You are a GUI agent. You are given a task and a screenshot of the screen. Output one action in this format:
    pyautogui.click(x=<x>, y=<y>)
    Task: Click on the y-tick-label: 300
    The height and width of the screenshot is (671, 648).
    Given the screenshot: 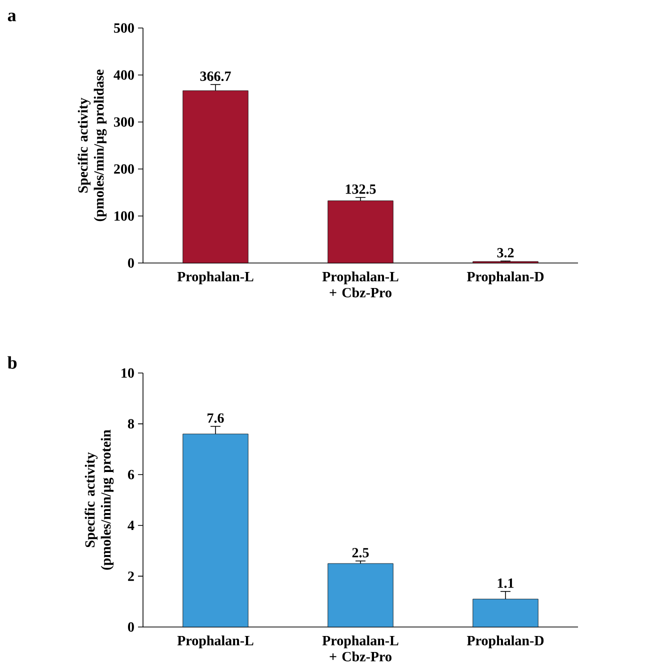 What is the action you would take?
    pyautogui.click(x=124, y=122)
    